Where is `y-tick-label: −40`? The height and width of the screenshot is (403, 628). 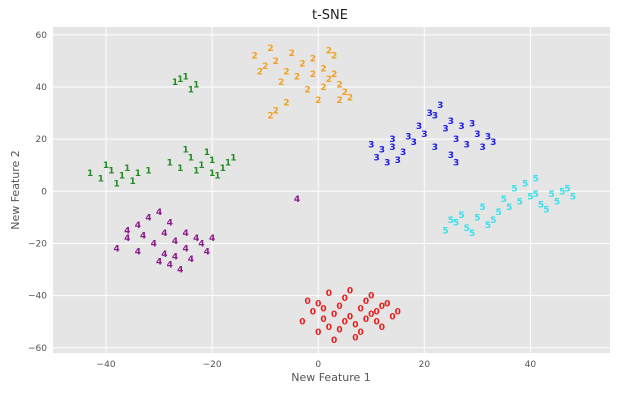
y-tick-label: −40 is located at coordinates (37, 297).